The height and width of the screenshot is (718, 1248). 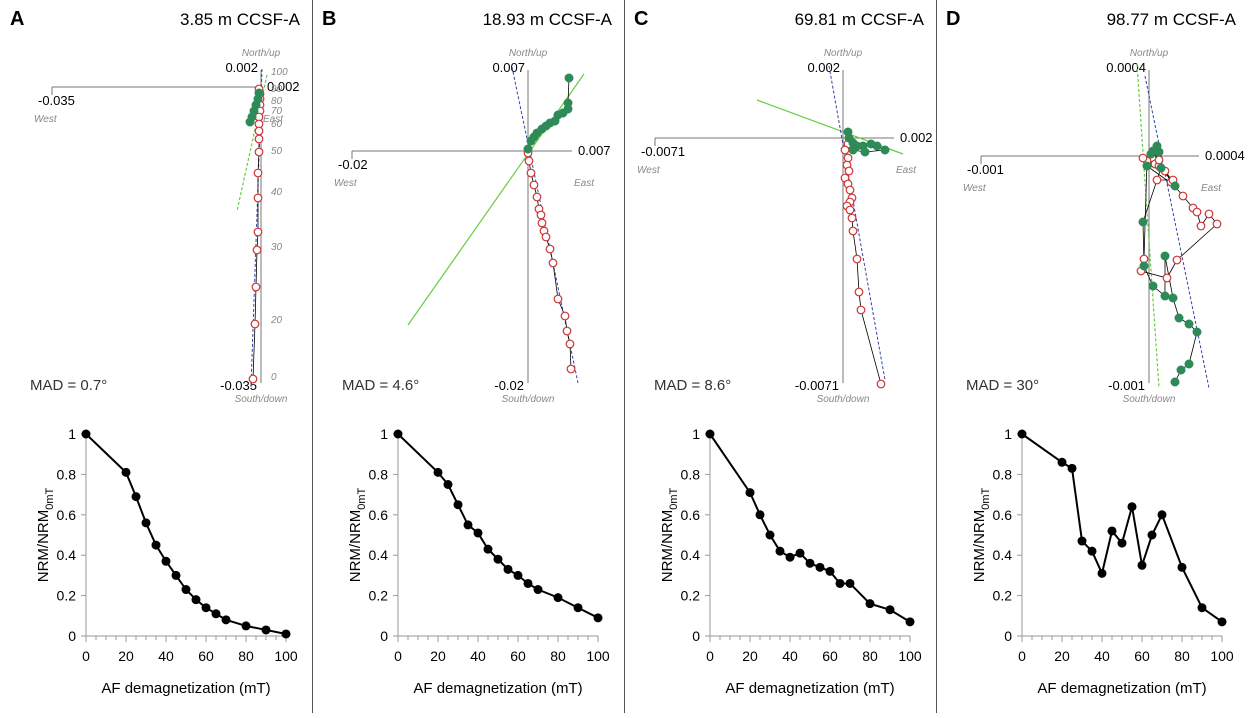 What do you see at coordinates (750, 656) in the screenshot?
I see `x-tick-label: 20` at bounding box center [750, 656].